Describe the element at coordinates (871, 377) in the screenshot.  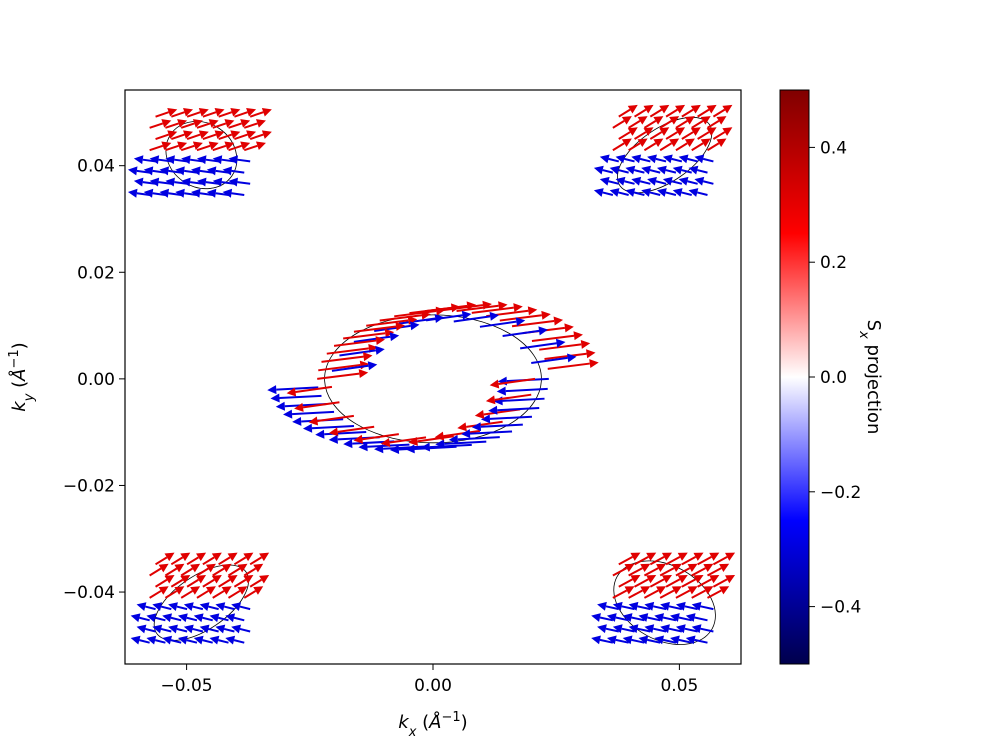
I see `colorbar-label: Sx projection` at that location.